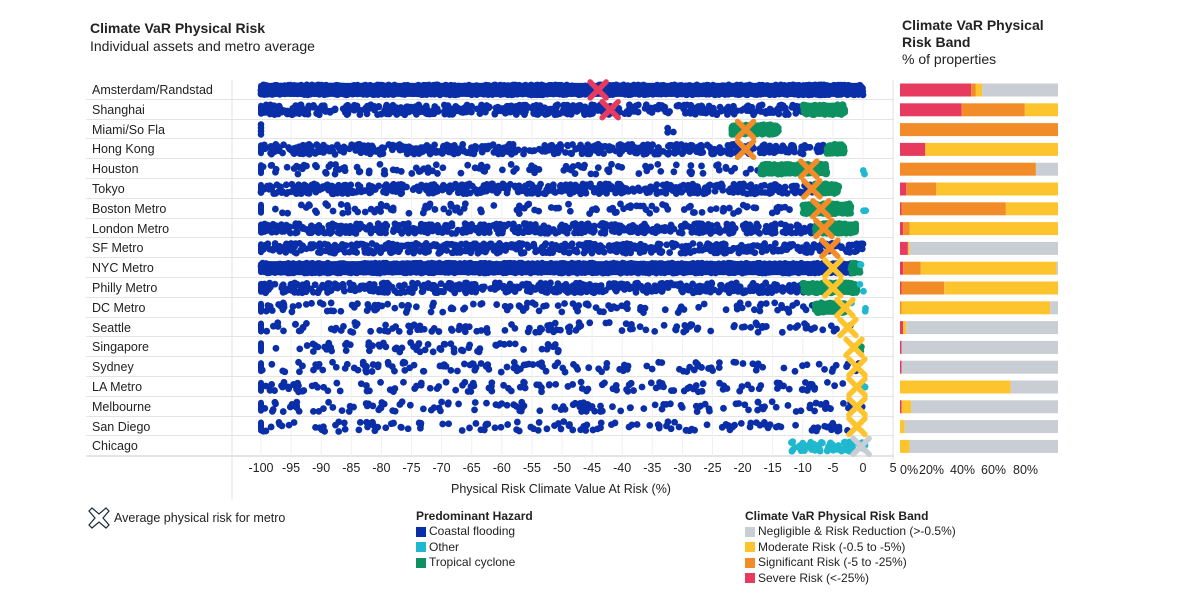 The width and height of the screenshot is (1200, 600). I want to click on metro-label: Singapore, so click(120, 347).